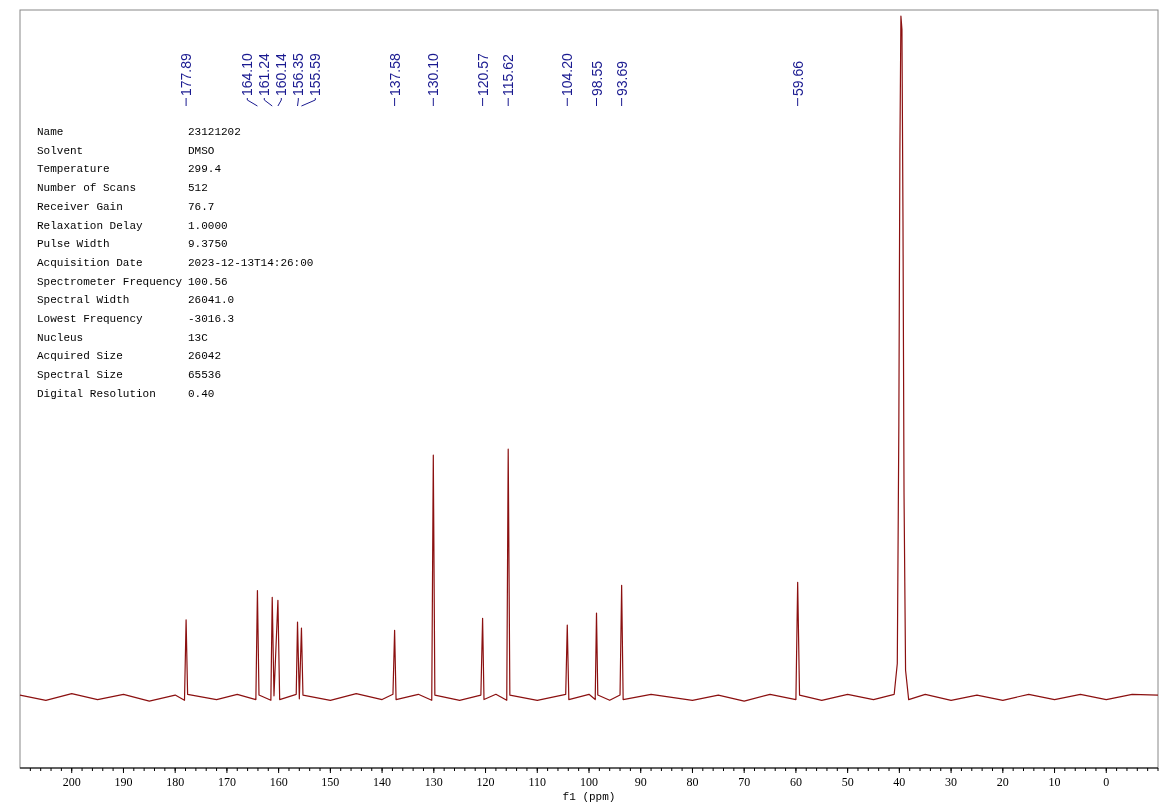 Image resolution: width=1170 pixels, height=810 pixels. What do you see at coordinates (281, 74) in the screenshot?
I see `annotation: 160.14` at bounding box center [281, 74].